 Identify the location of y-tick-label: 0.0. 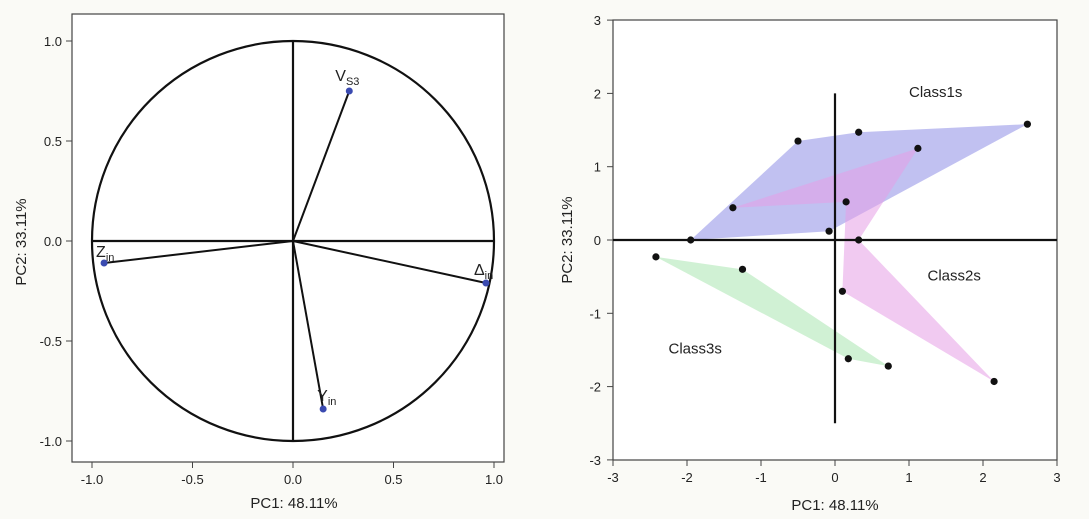
(53, 241).